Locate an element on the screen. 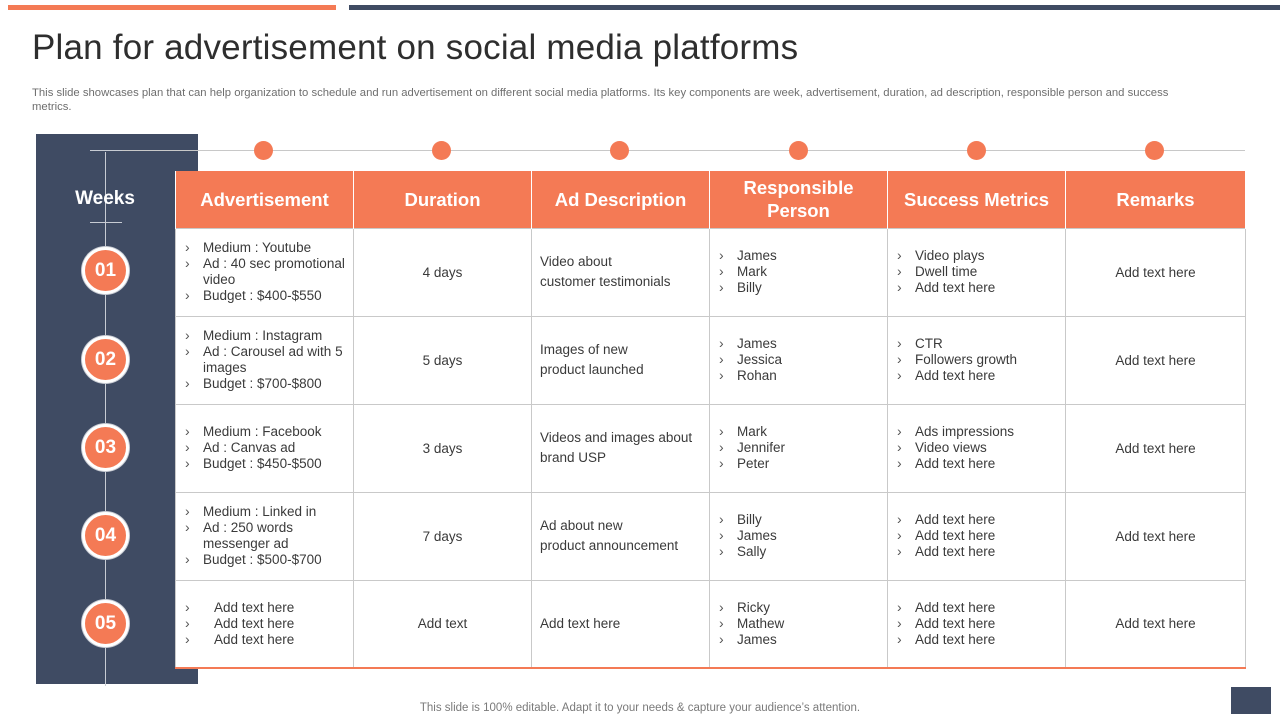 The height and width of the screenshot is (720, 1280). list-item: Jessica is located at coordinates (798, 359).